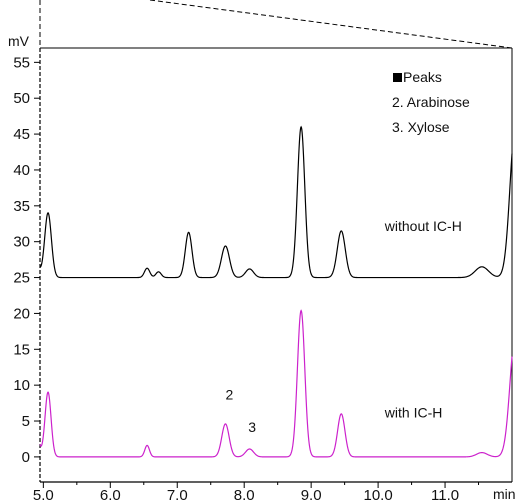 Image resolution: width=524 pixels, height=504 pixels. I want to click on x-tick-label: 6.0, so click(110, 495).